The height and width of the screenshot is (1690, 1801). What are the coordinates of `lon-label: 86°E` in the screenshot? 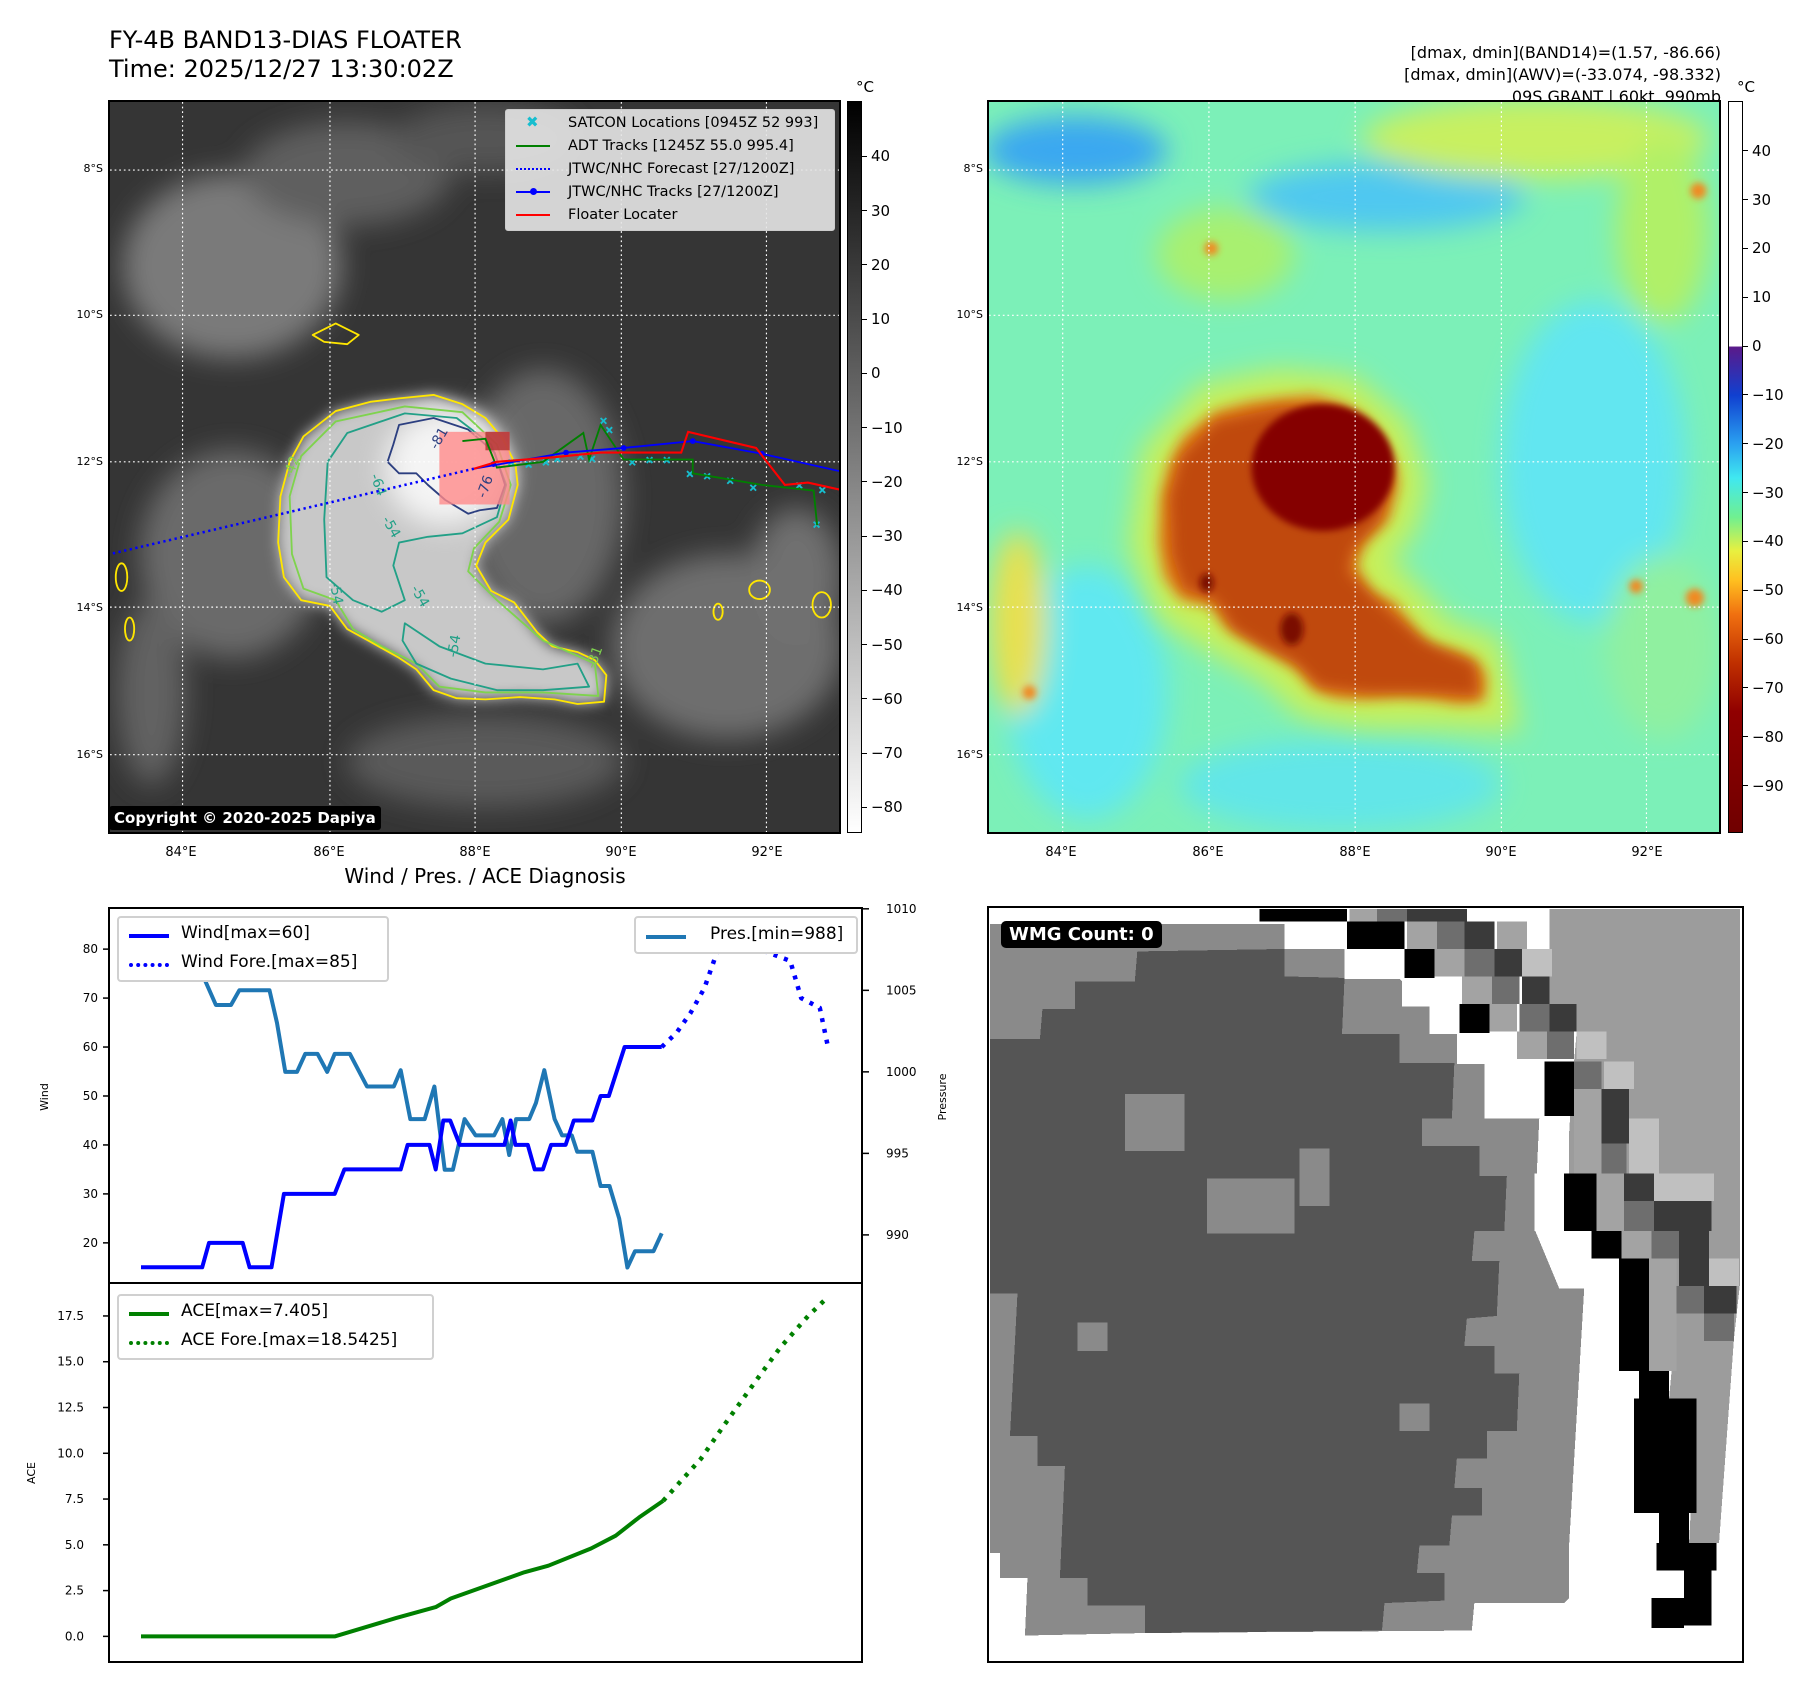 It's located at (1208, 852).